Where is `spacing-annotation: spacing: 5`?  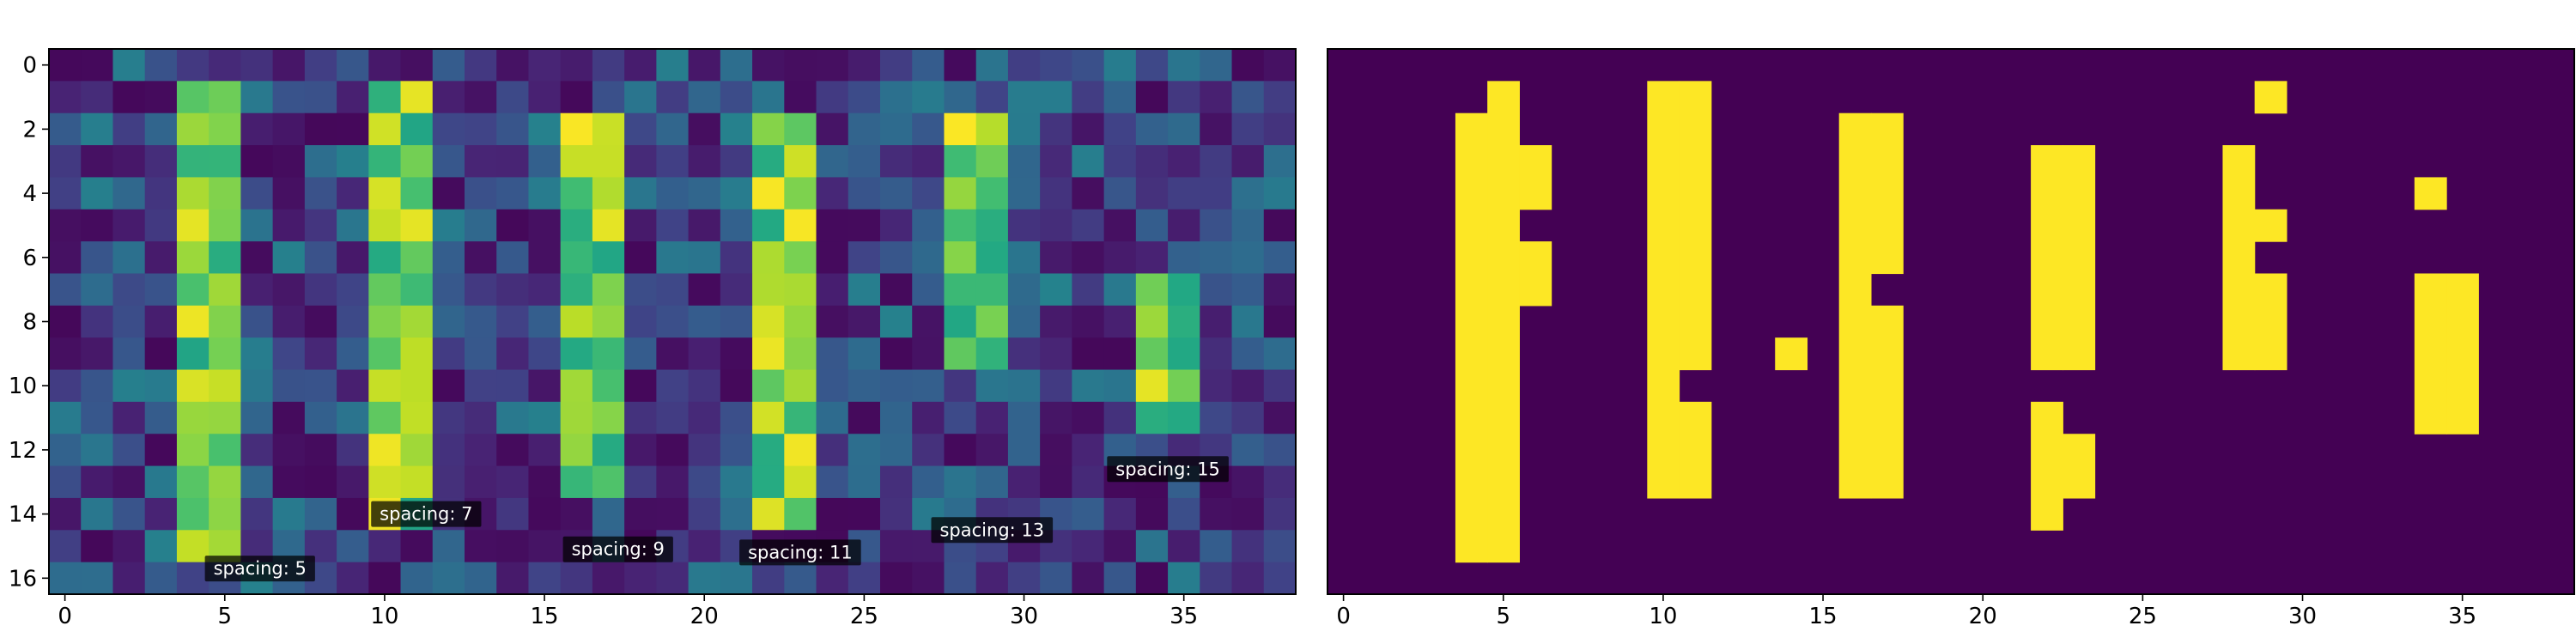
spacing-annotation: spacing: 5 is located at coordinates (260, 568).